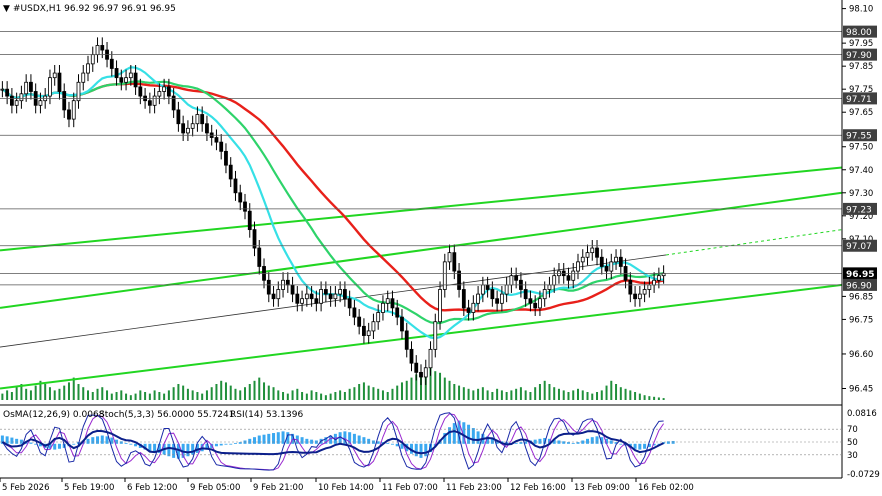  I want to click on price-tick-label: 96.75, so click(861, 320).